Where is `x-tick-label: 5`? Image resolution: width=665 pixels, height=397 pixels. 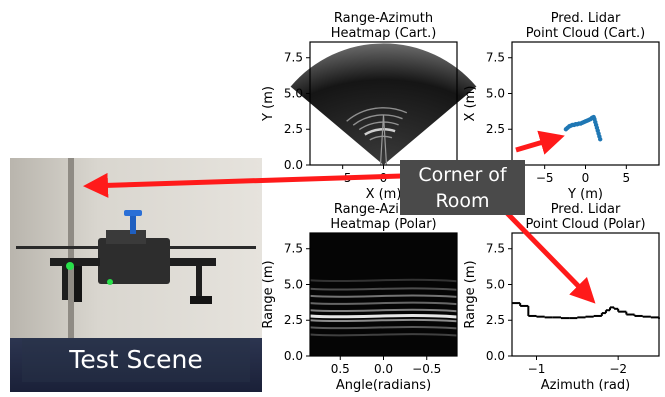
x-tick-label: 5 is located at coordinates (627, 178).